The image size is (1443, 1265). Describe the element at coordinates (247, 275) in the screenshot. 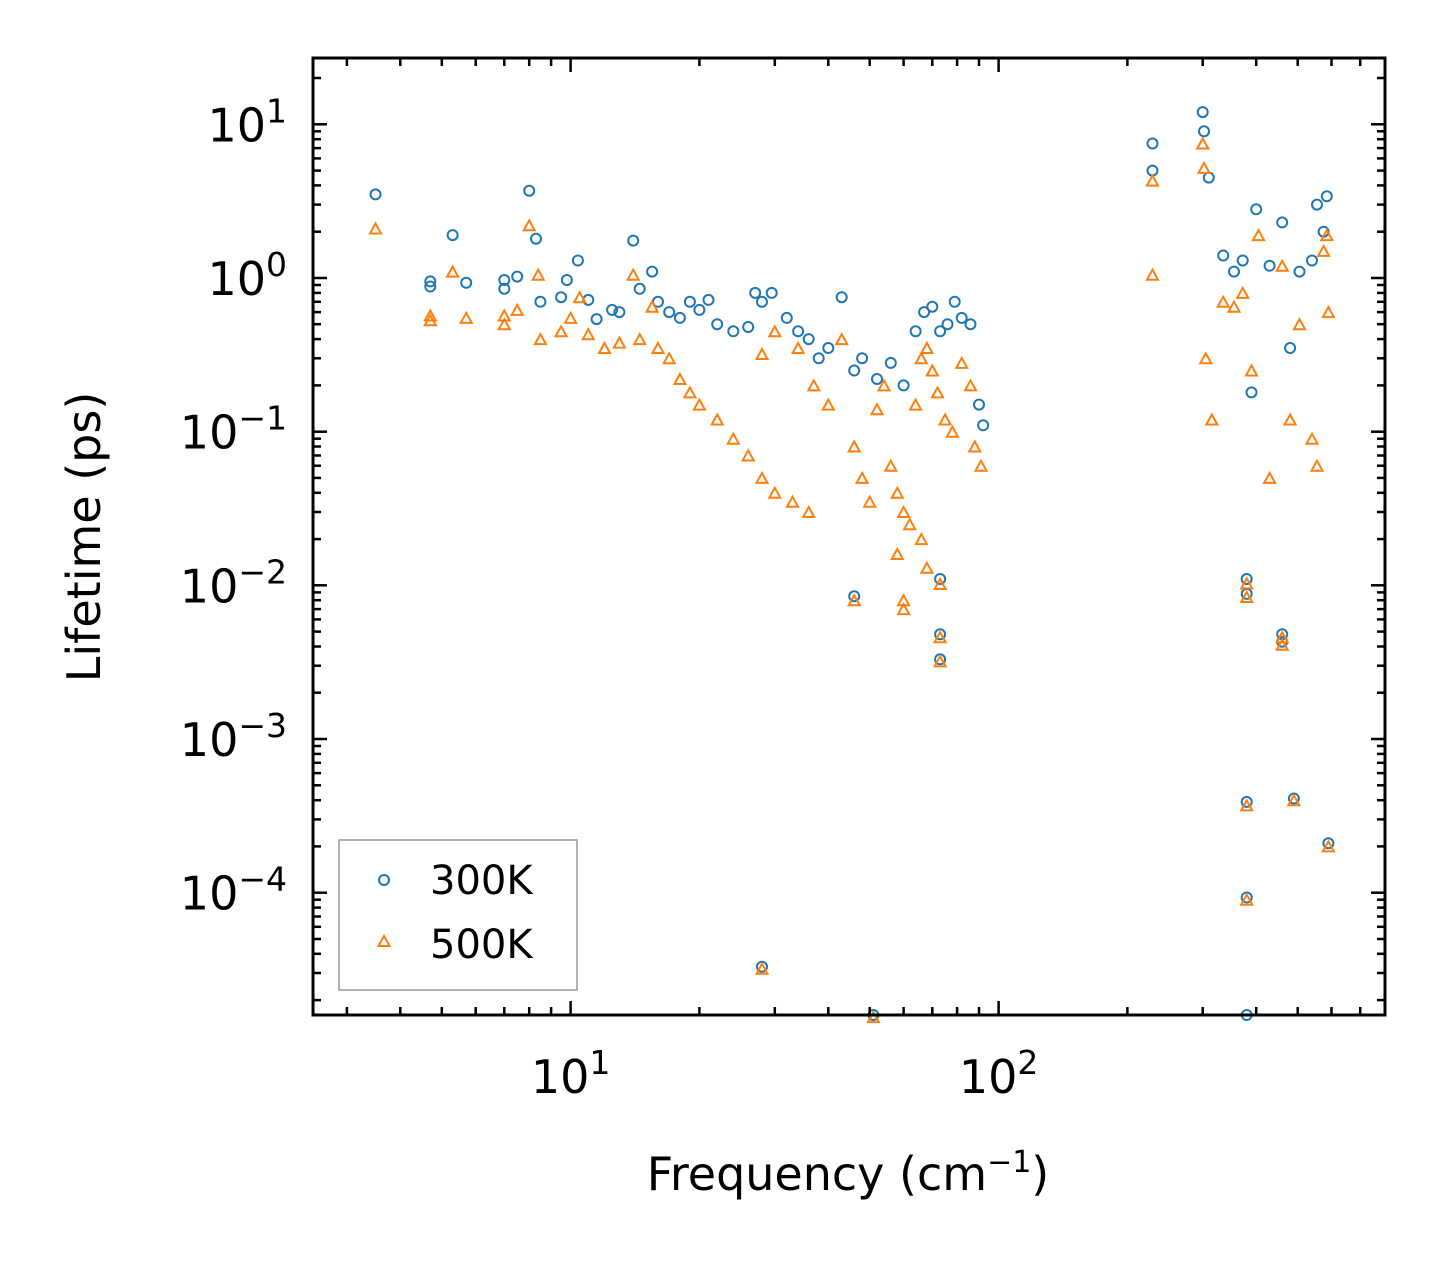

I see `y-tick-label-1: 10⁰` at that location.